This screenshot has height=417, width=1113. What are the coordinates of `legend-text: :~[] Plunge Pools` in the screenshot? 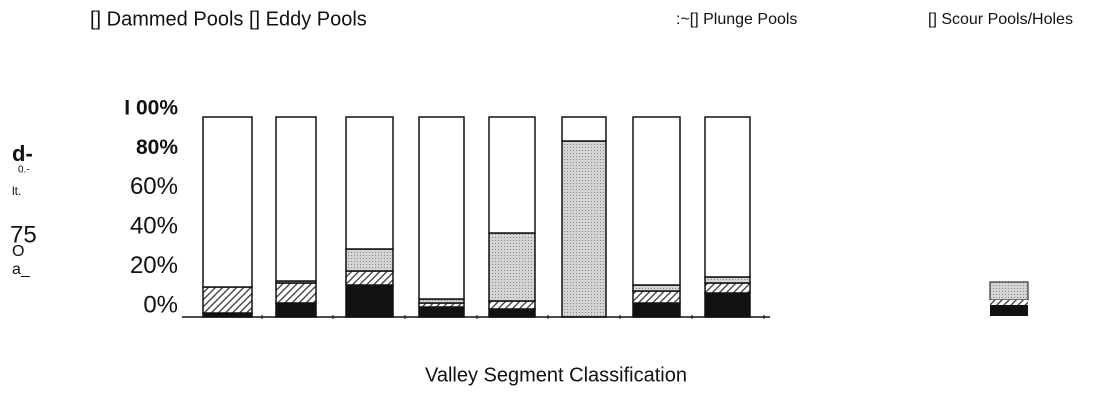 It's located at (736, 19).